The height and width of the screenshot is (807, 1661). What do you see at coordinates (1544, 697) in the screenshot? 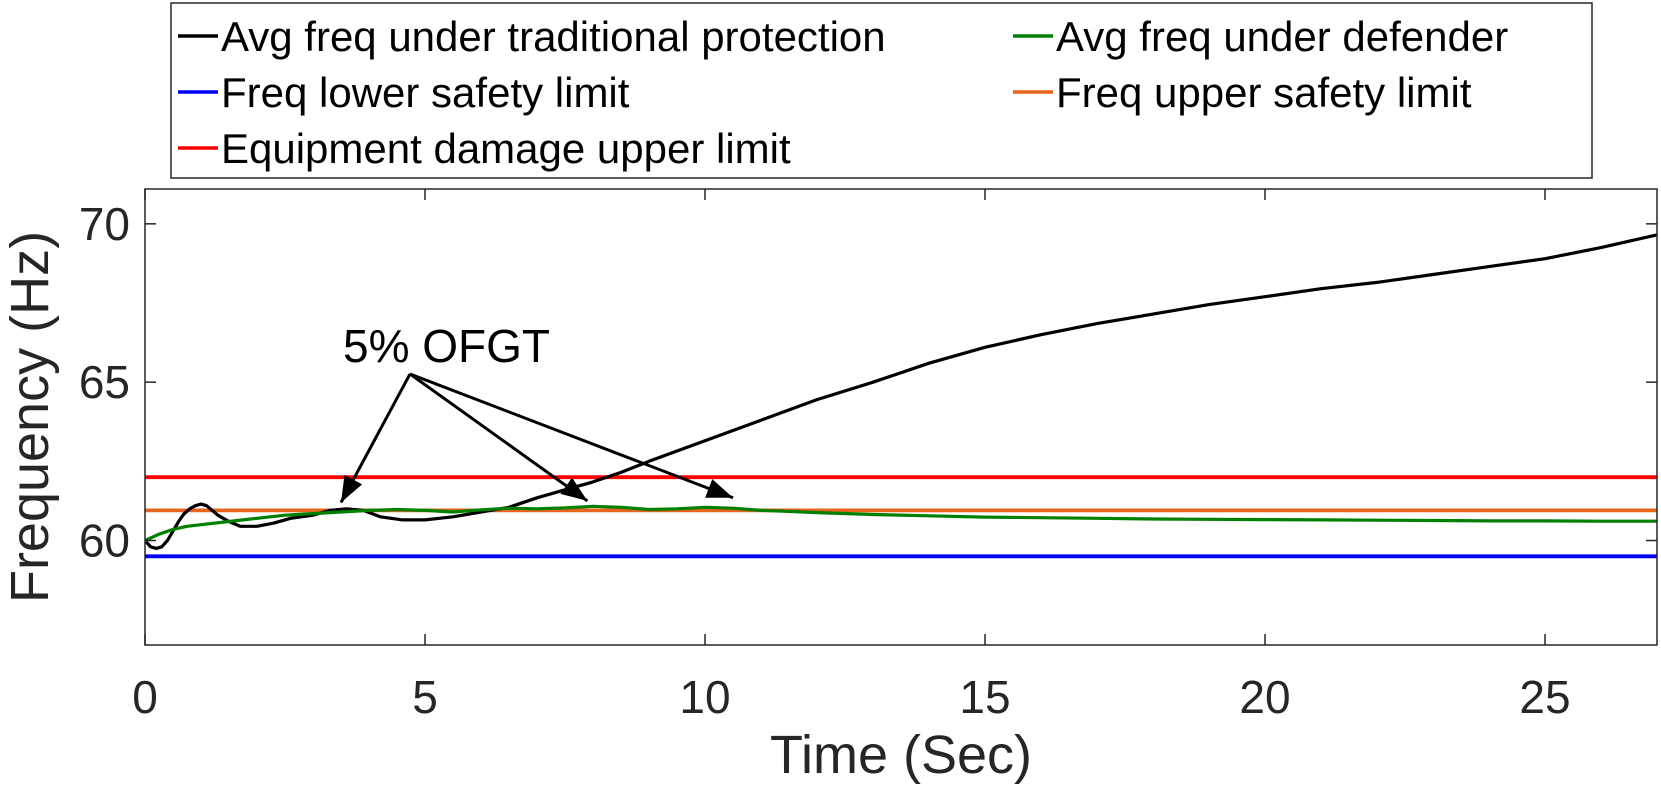
I see `x-tick-label: 25` at bounding box center [1544, 697].